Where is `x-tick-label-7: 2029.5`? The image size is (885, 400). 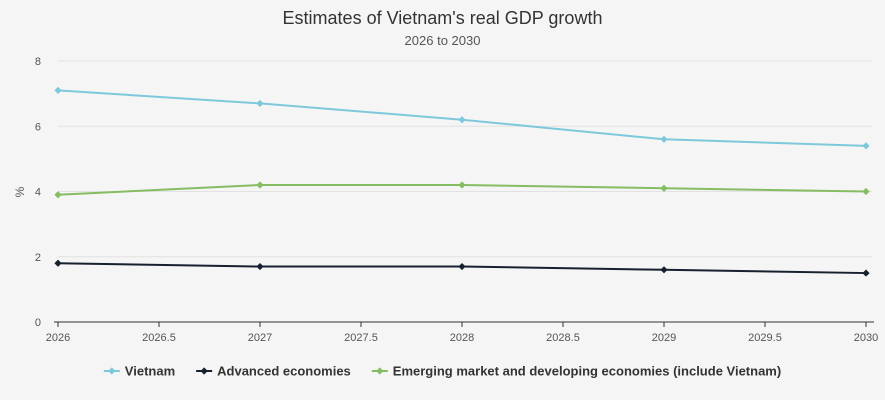 x-tick-label-7: 2029.5 is located at coordinates (765, 338).